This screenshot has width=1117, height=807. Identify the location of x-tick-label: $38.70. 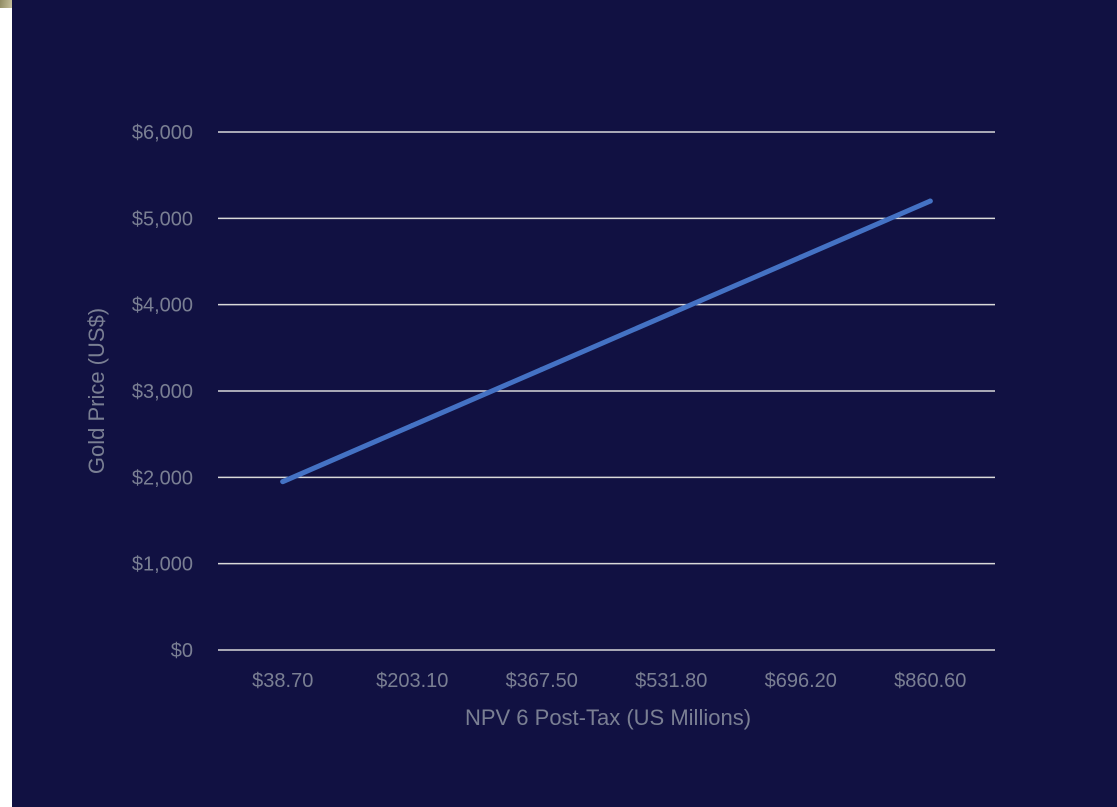
(282, 681).